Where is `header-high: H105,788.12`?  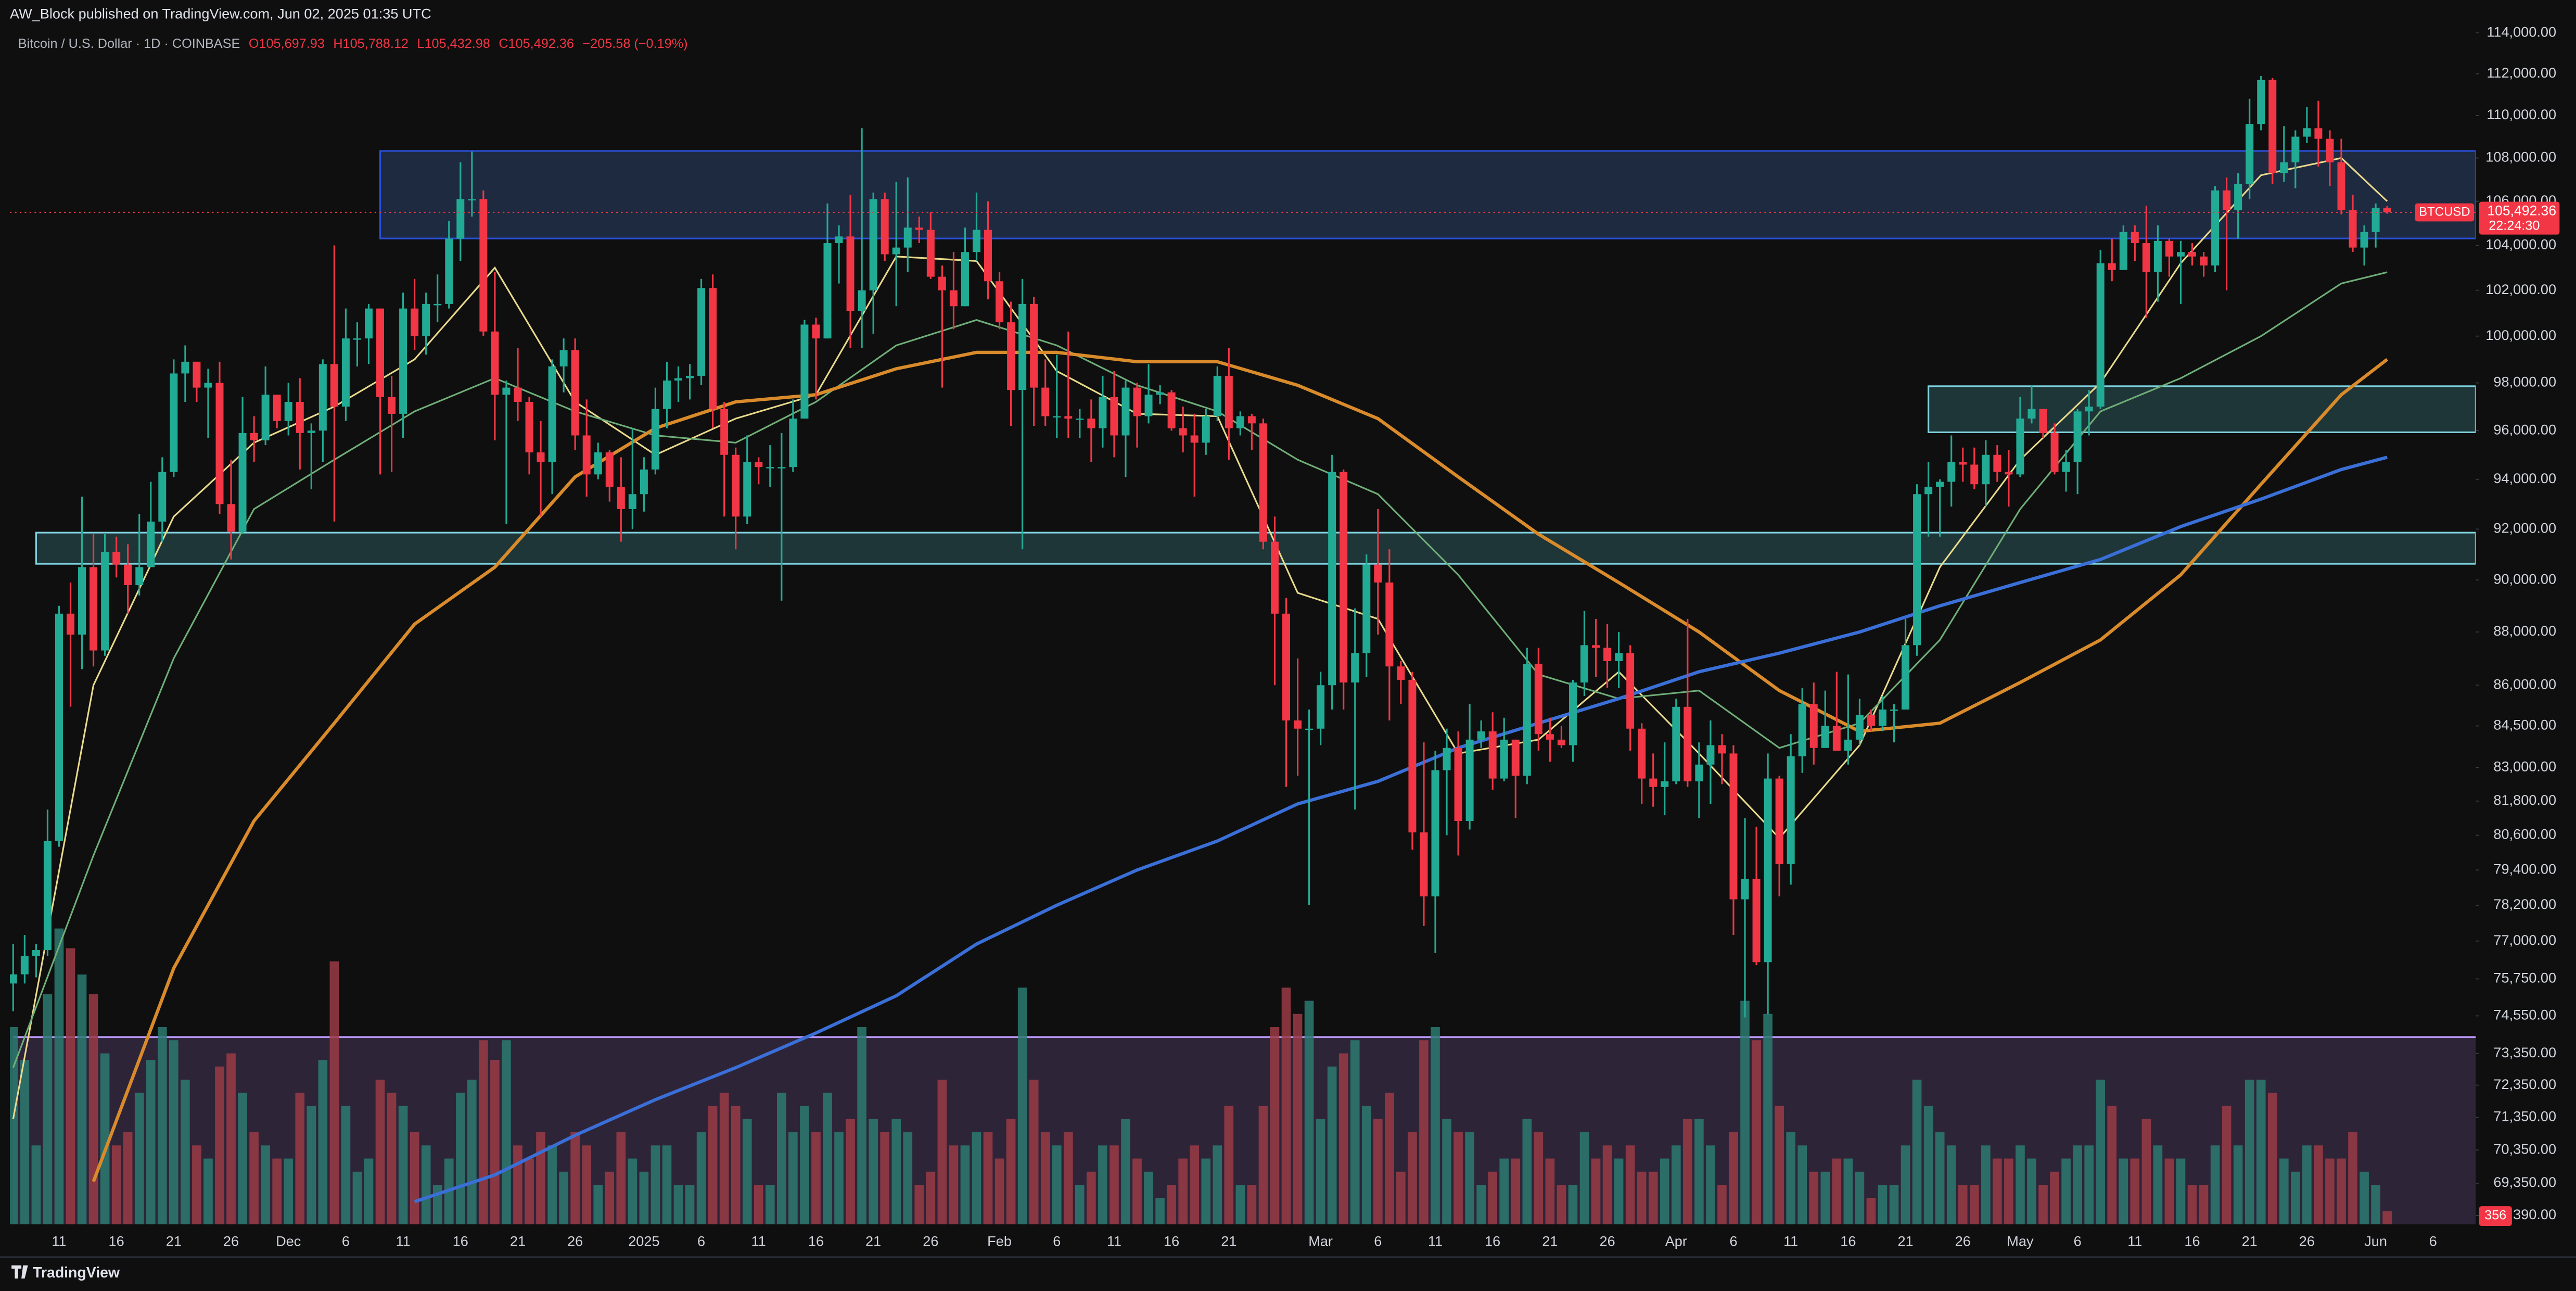
header-high: H105,788.12 is located at coordinates (371, 43).